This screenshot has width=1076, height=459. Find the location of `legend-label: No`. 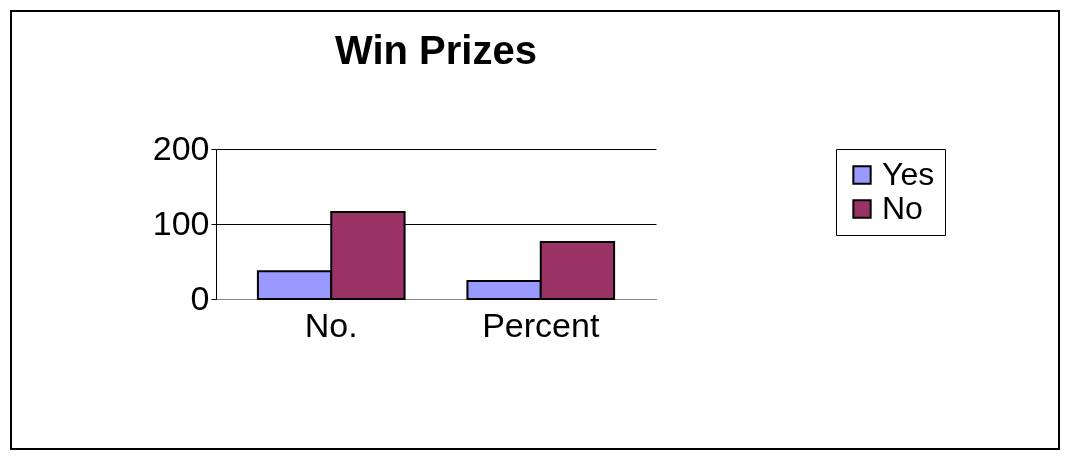

legend-label: No is located at coordinates (902, 208).